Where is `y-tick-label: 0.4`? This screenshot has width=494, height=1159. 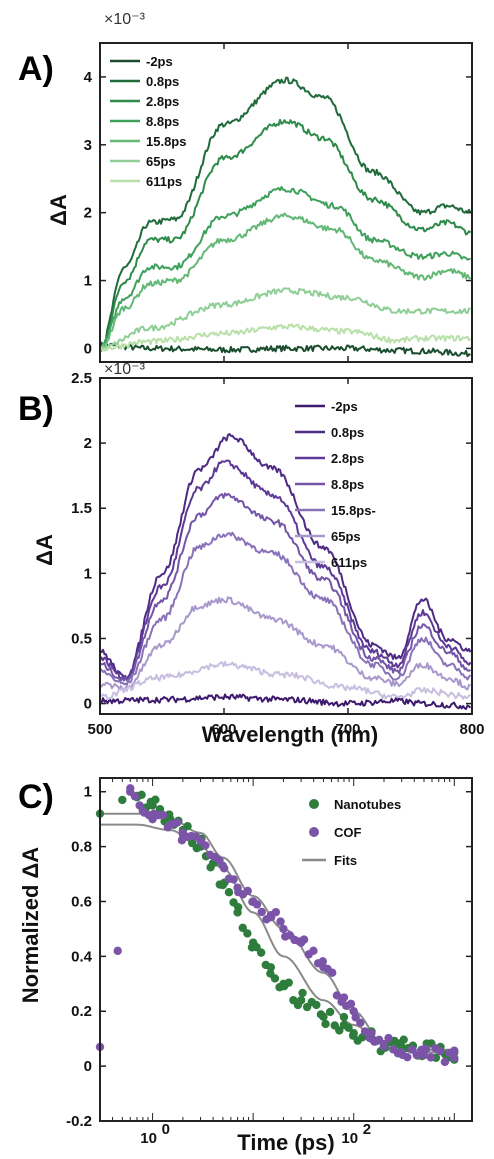 y-tick-label: 0.4 is located at coordinates (82, 956).